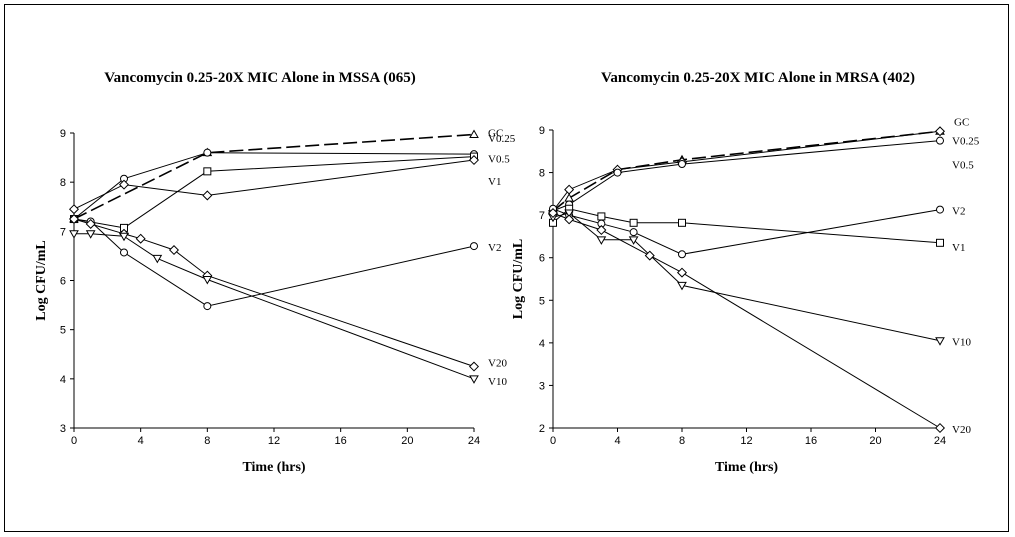 The image size is (1015, 537). What do you see at coordinates (274, 441) in the screenshot?
I see `x-tick-label: 12` at bounding box center [274, 441].